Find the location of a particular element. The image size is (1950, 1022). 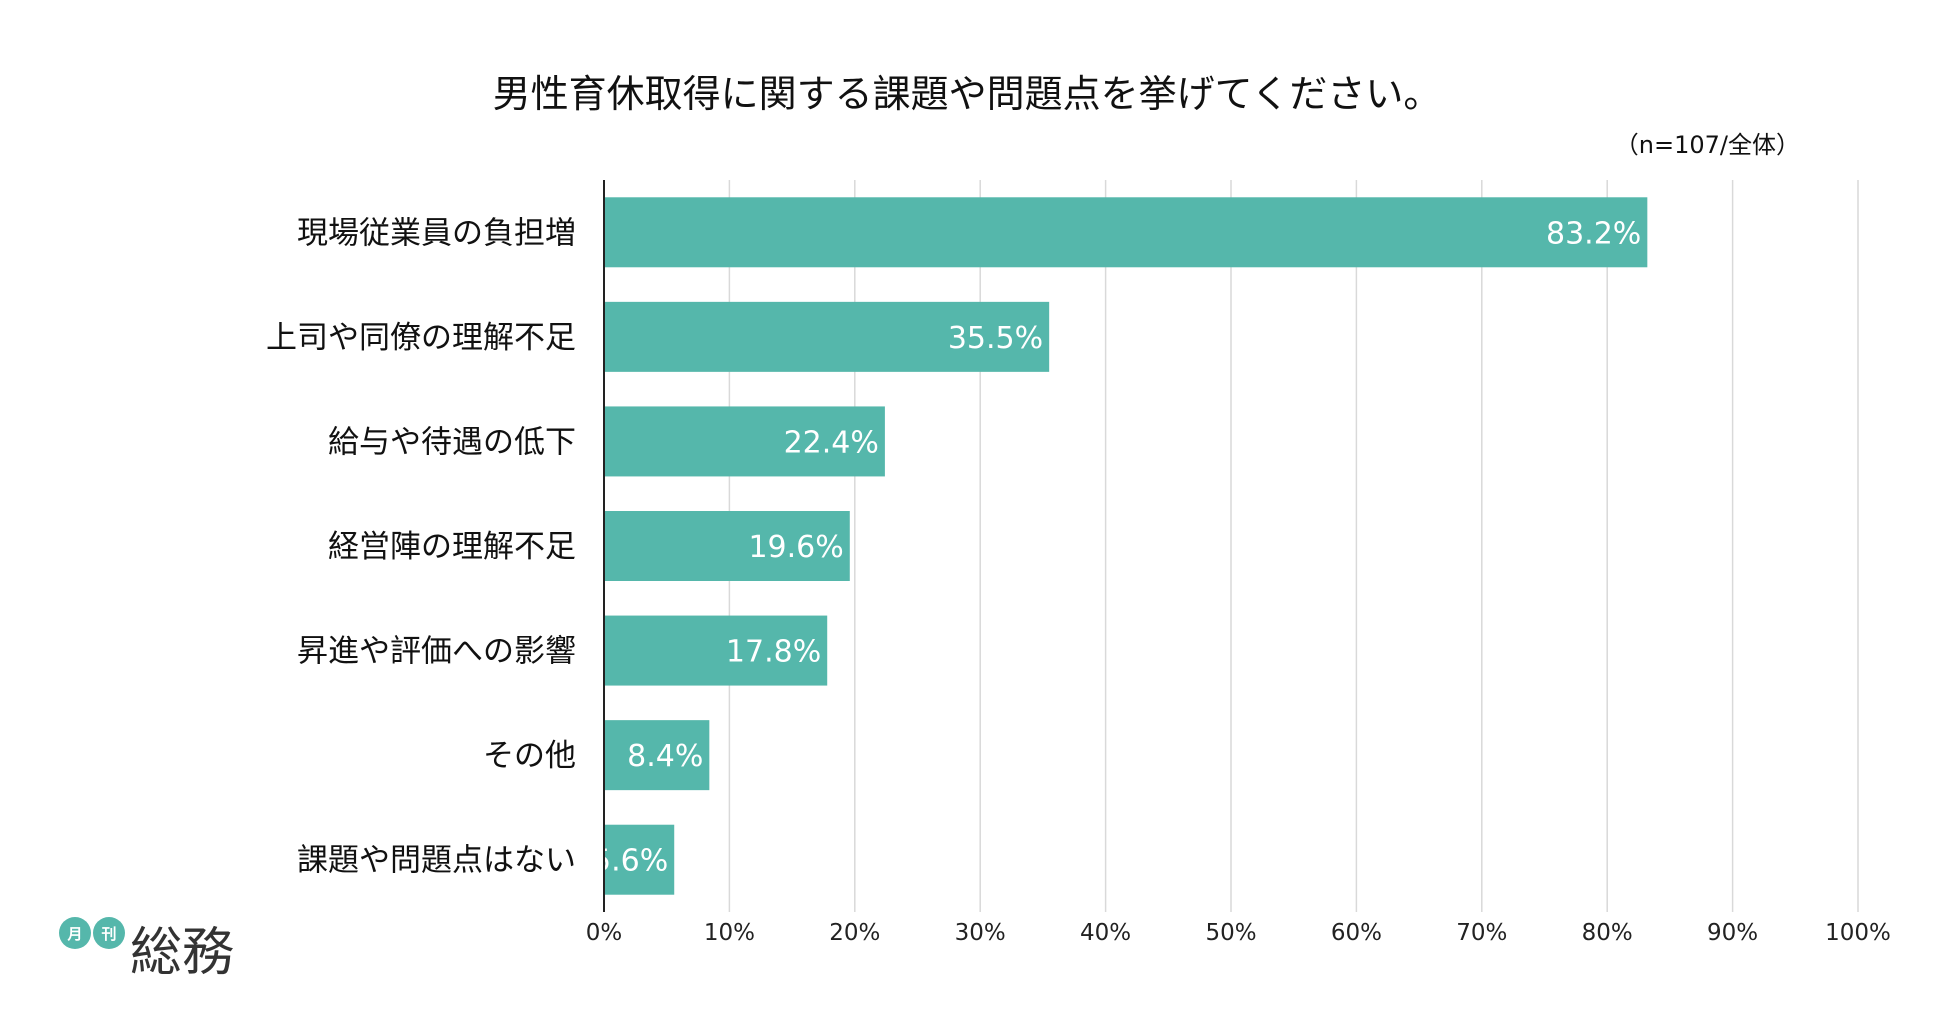

x-axis-ticks: 0% 10% 20% 30% 40% 50% 60% 70% 80% 90% 100% is located at coordinates (1238, 933).